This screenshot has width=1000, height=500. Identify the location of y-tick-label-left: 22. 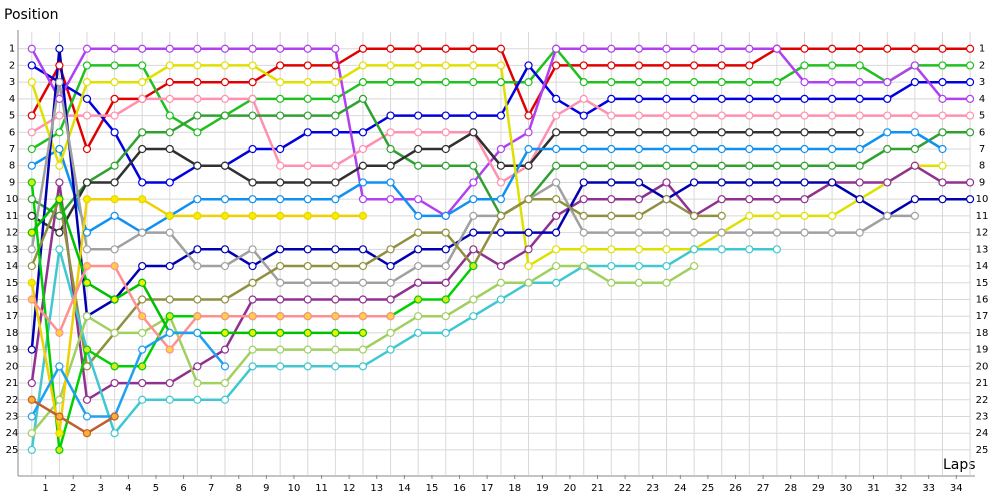
(12, 400).